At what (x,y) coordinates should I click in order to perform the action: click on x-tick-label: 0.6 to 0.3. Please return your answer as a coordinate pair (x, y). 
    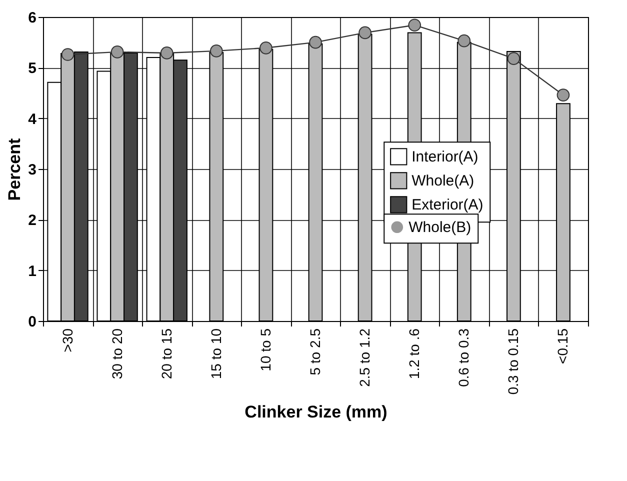
    Looking at the image, I should click on (464, 357).